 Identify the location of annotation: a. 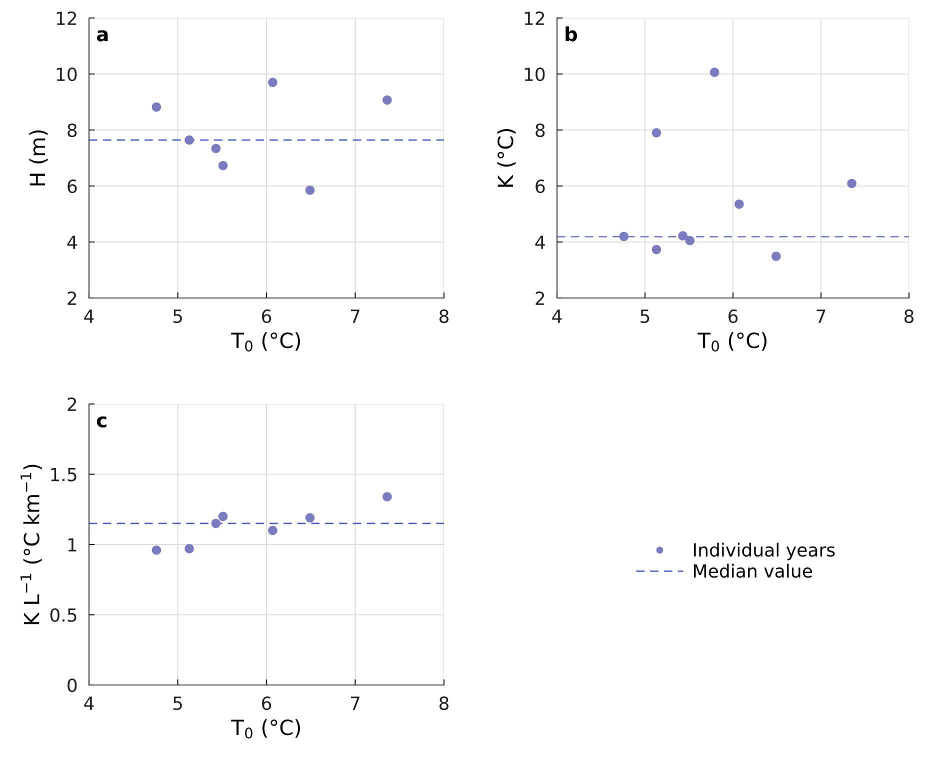
(102, 36).